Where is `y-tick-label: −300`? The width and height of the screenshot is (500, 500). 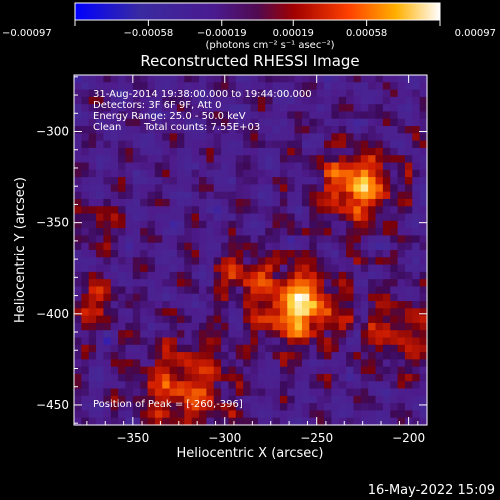
y-tick-label: −300 is located at coordinates (52, 132).